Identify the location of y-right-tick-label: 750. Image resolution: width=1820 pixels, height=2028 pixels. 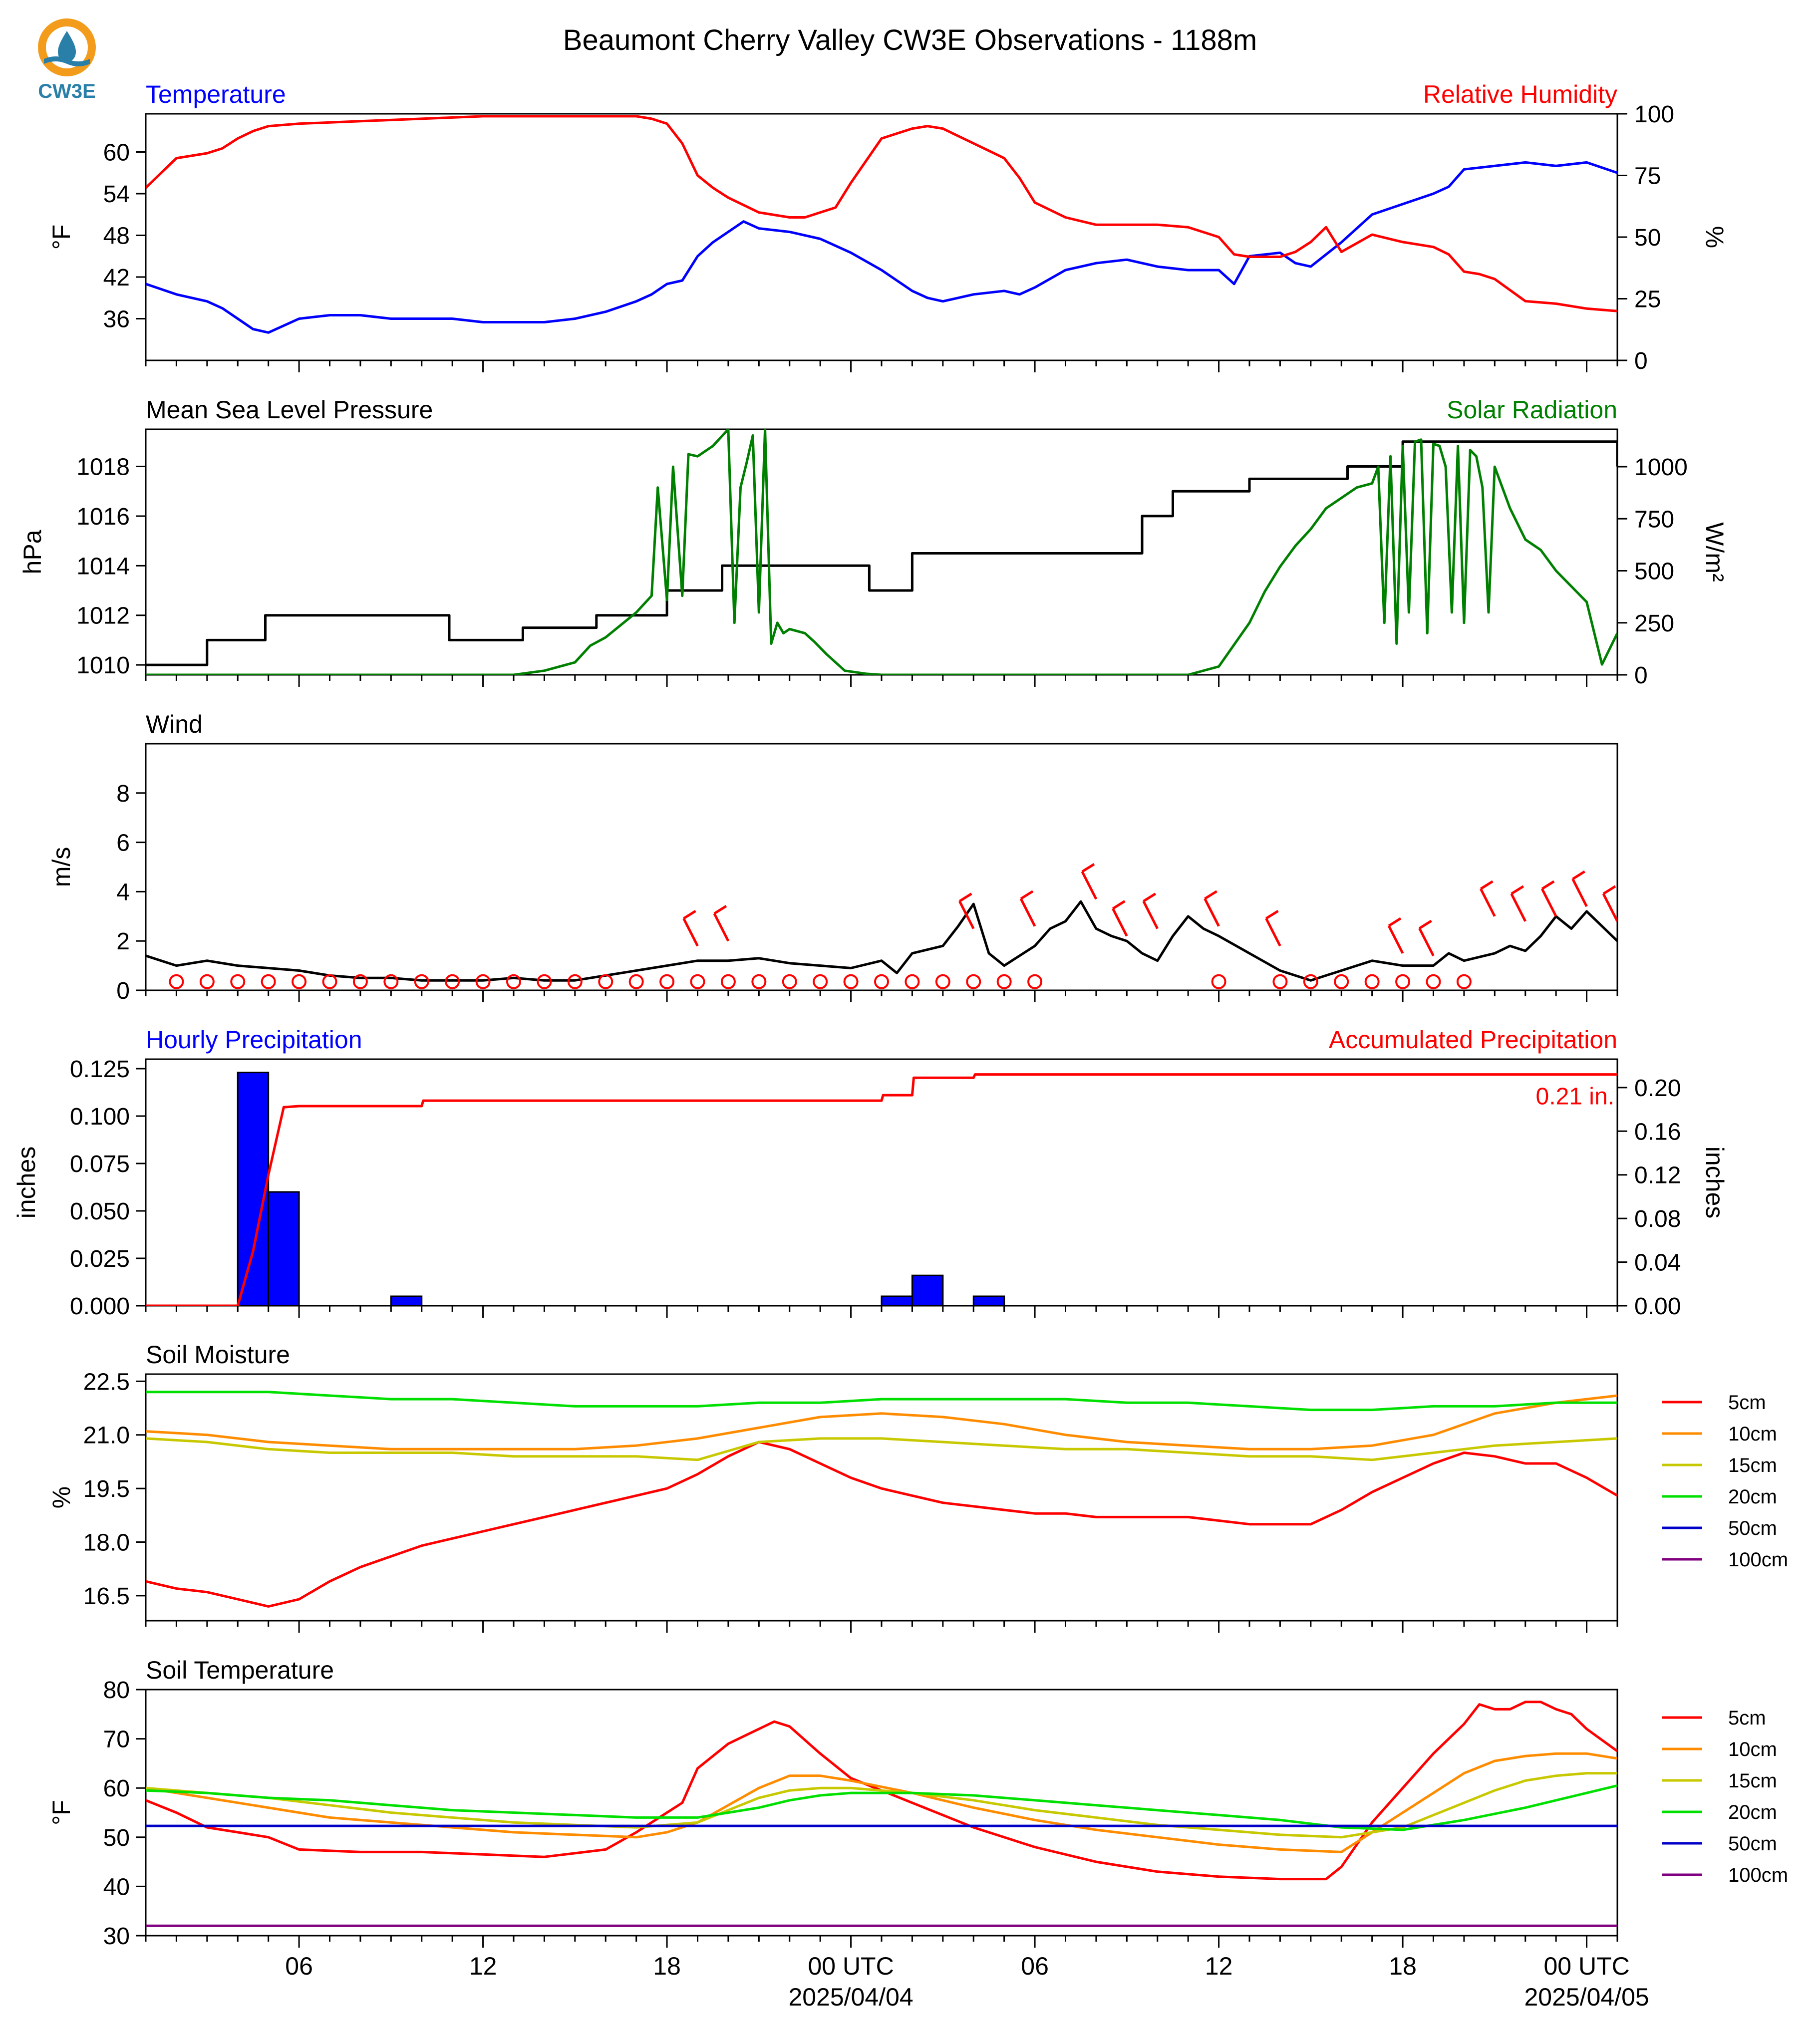
(1654, 519).